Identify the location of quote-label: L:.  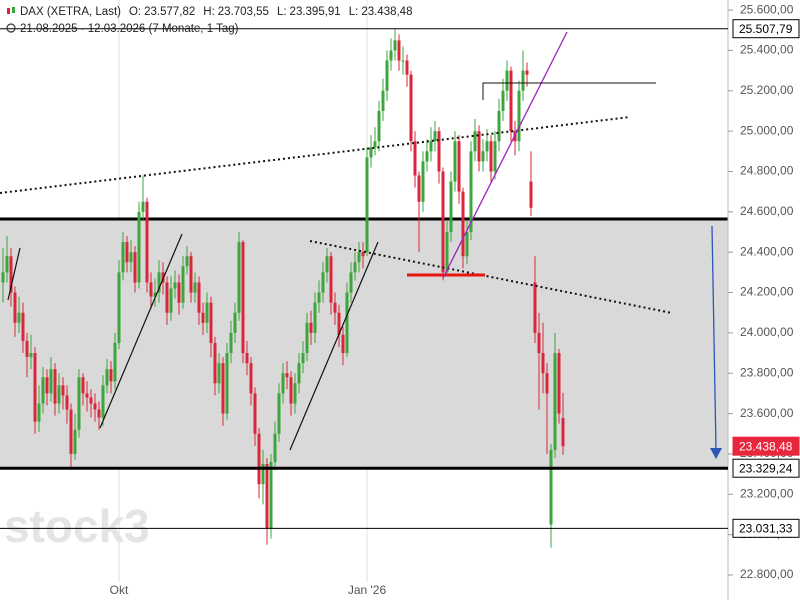
(353, 12).